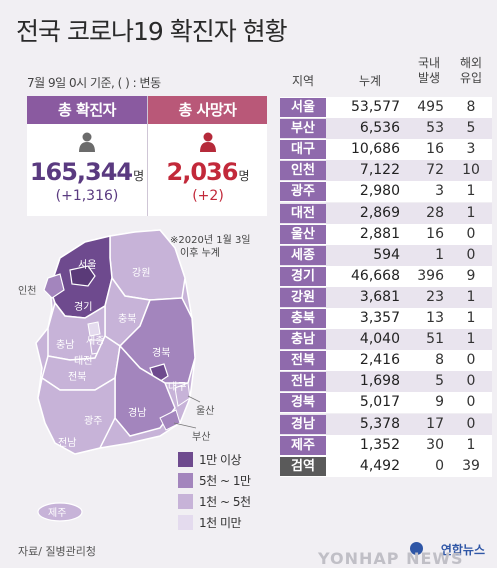  What do you see at coordinates (139, 176) in the screenshot?
I see `total-confirmed-unit: 명` at bounding box center [139, 176].